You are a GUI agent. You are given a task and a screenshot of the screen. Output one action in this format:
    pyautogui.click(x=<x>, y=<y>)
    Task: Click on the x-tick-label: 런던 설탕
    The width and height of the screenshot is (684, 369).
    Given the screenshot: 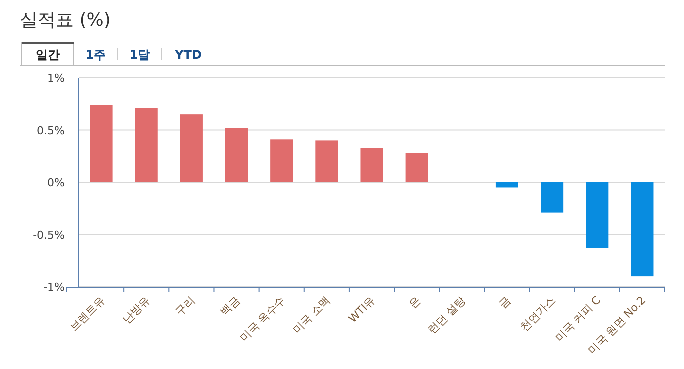 What is the action you would take?
    pyautogui.click(x=446, y=315)
    